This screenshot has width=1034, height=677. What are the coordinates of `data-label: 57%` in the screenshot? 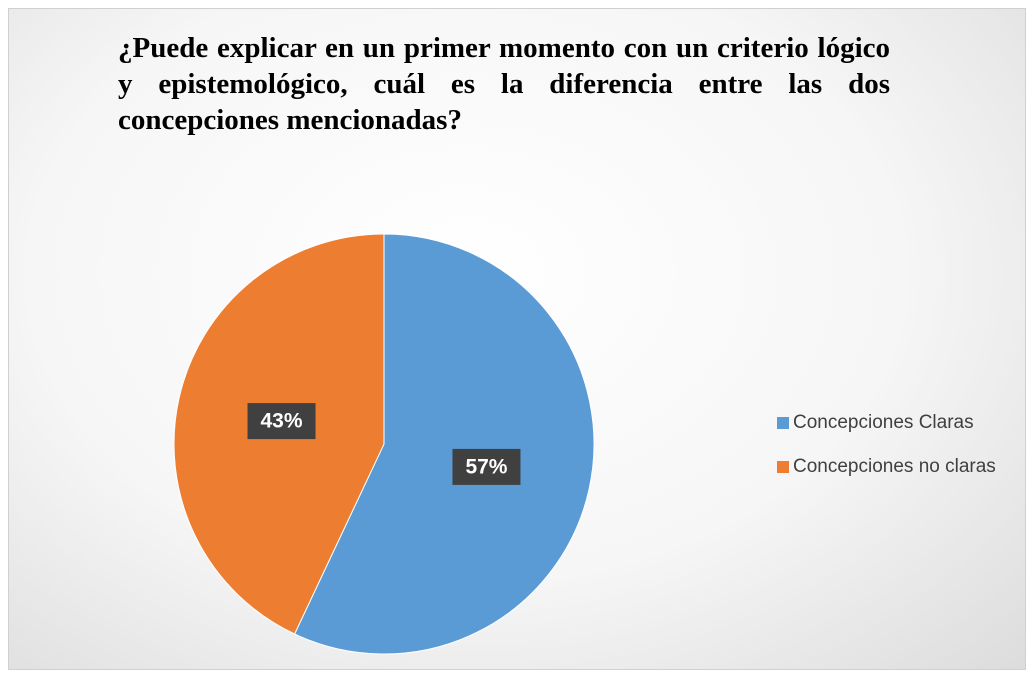 It's located at (486, 466).